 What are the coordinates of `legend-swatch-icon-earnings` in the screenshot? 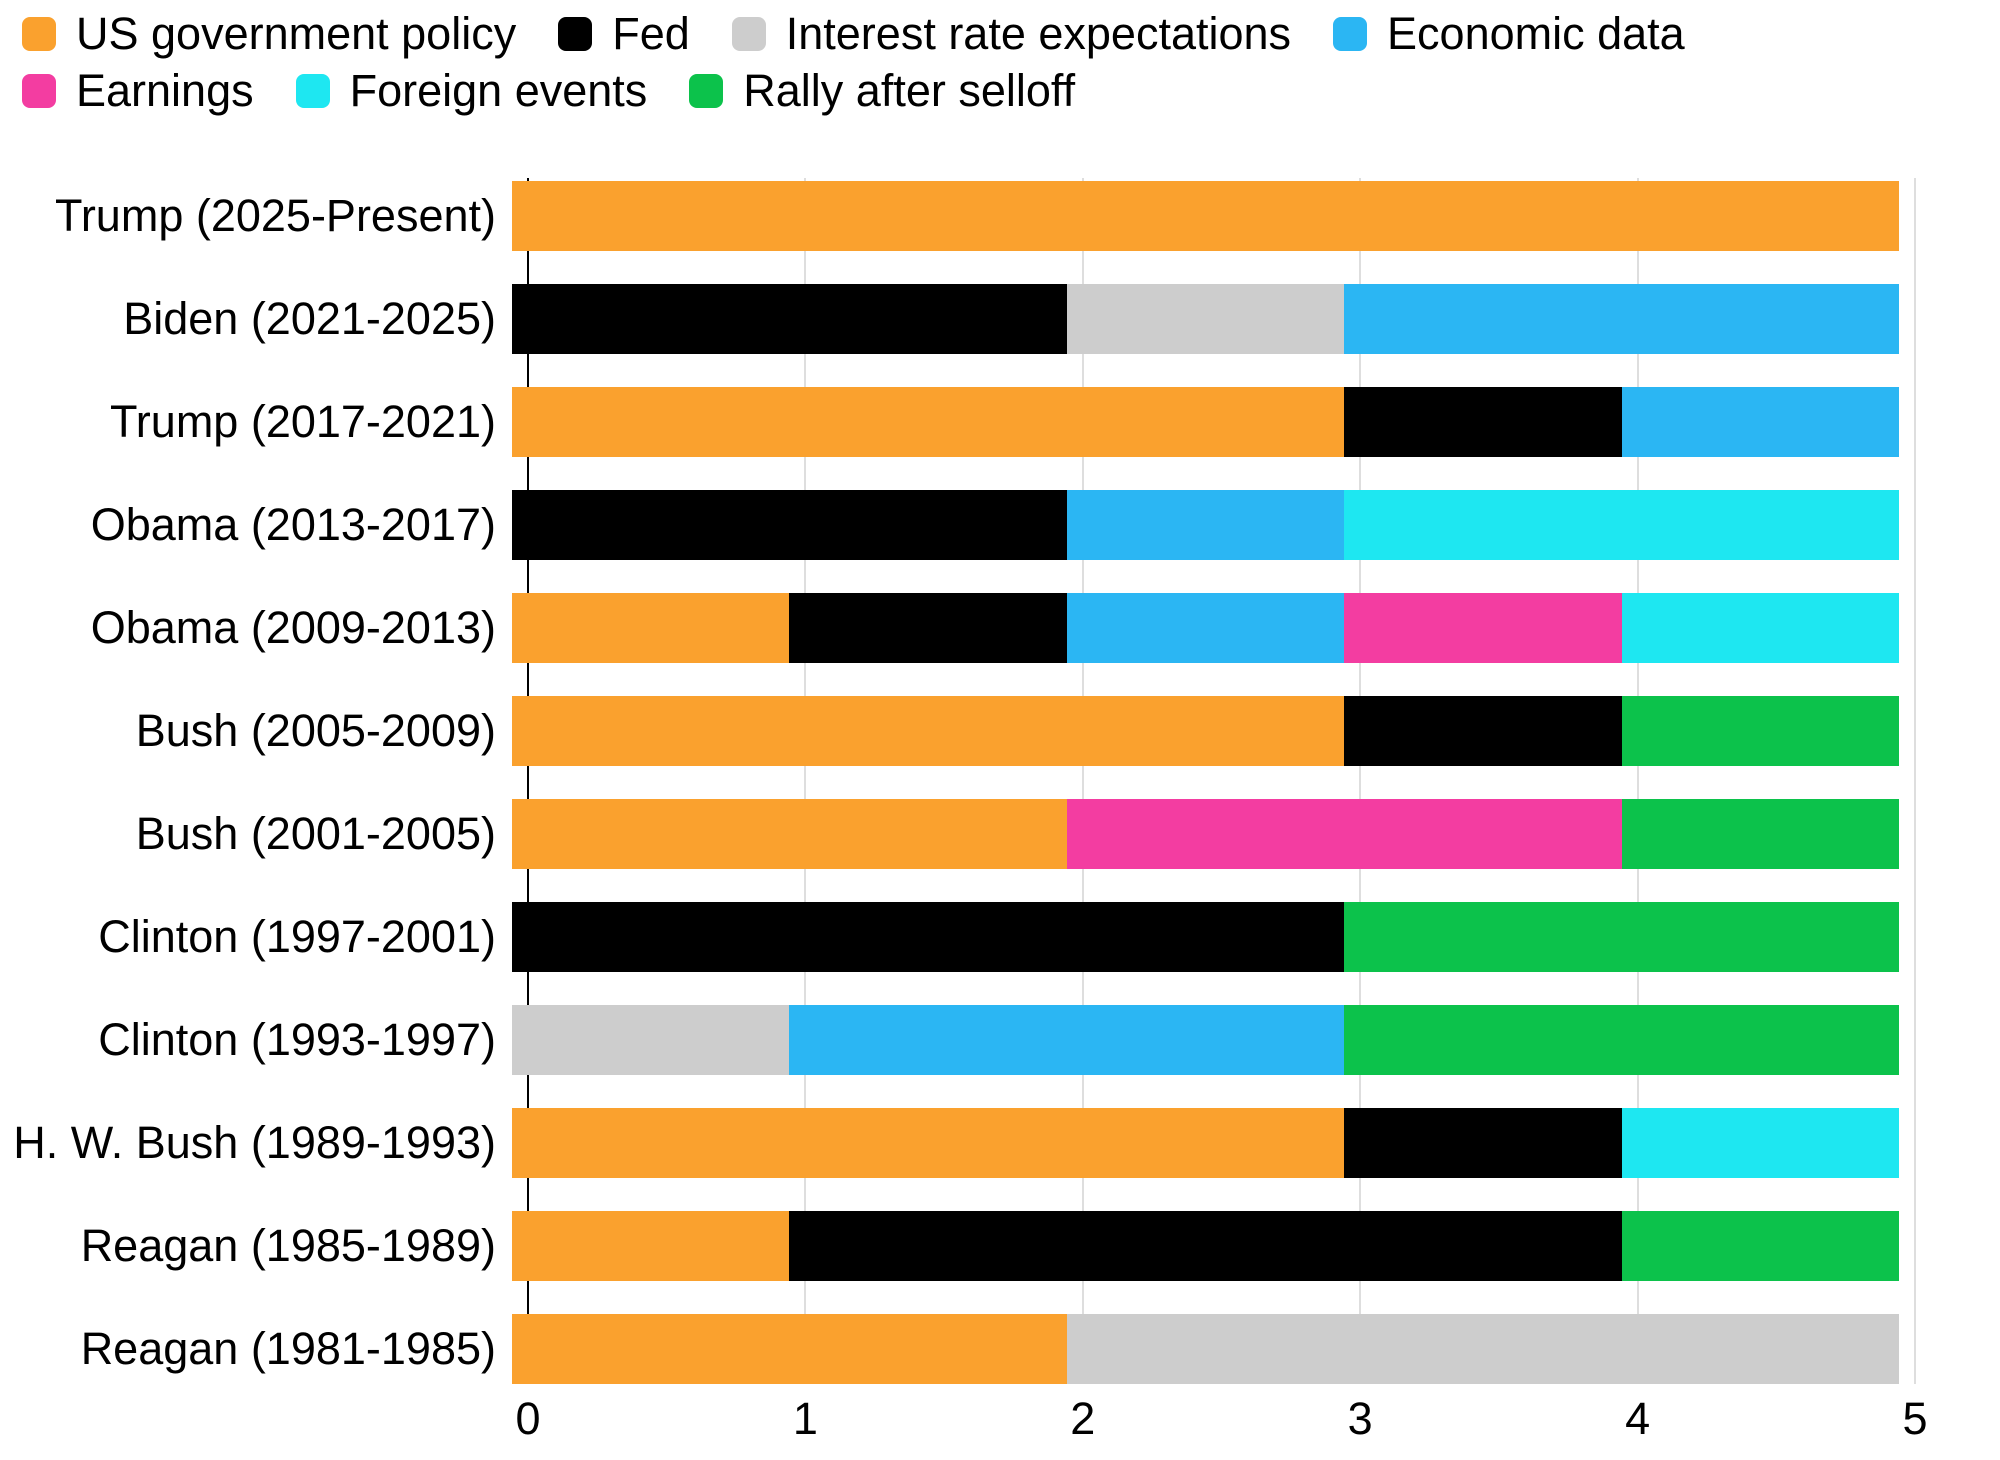 It's located at (39, 90).